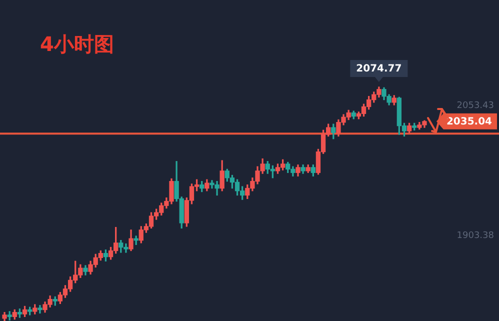 This screenshot has height=321, width=499. I want to click on text: 4小时图, so click(77, 44).